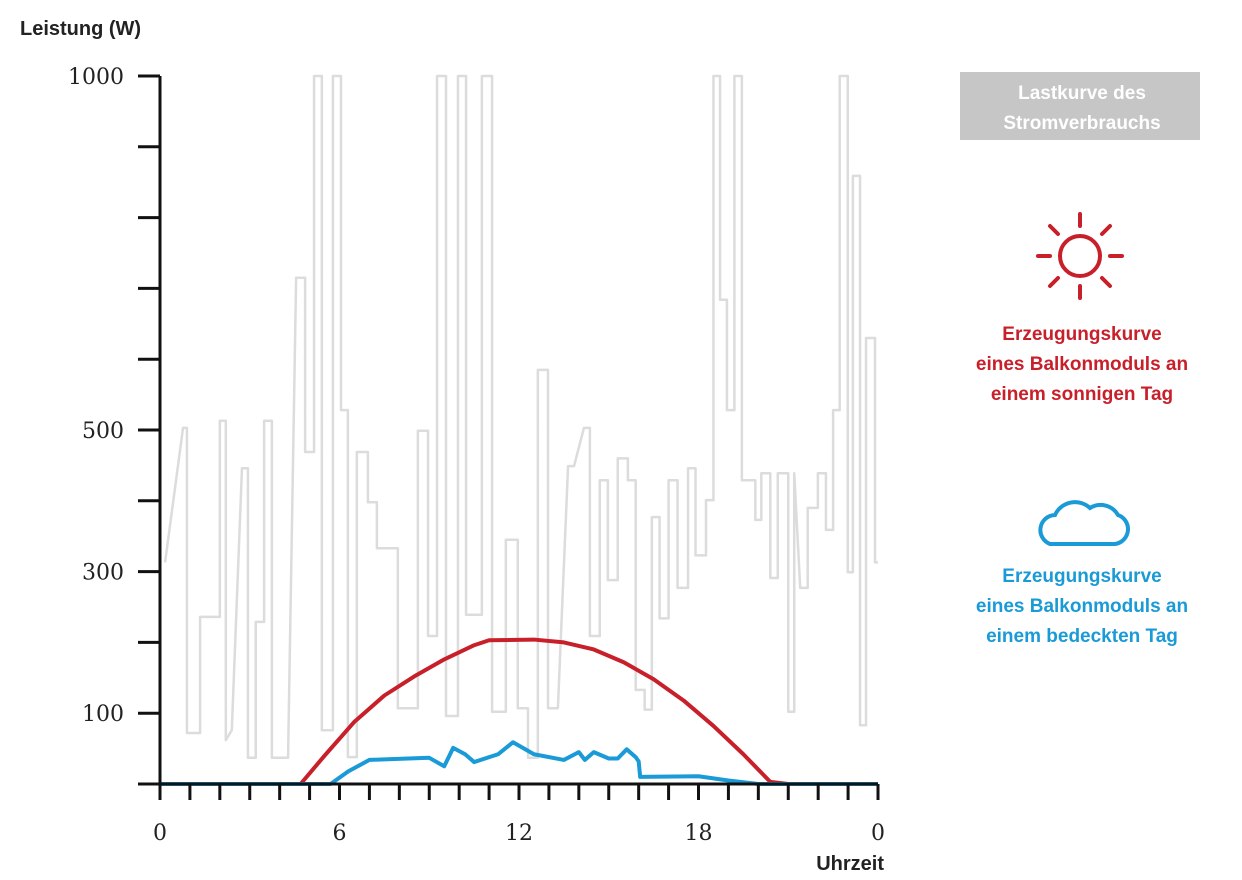 This screenshot has width=1242, height=880. I want to click on y-tick-label: 100, so click(103, 714).